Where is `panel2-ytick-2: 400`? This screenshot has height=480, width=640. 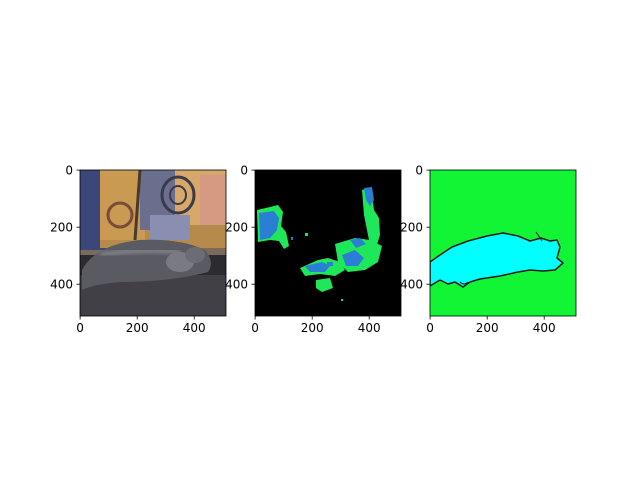
panel2-ytick-2: 400 is located at coordinates (236, 285).